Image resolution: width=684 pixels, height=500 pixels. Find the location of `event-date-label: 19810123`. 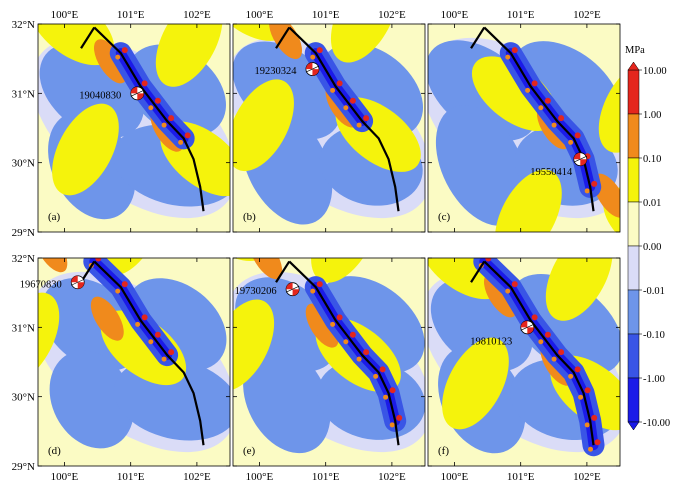

event-date-label: 19810123 is located at coordinates (491, 341).